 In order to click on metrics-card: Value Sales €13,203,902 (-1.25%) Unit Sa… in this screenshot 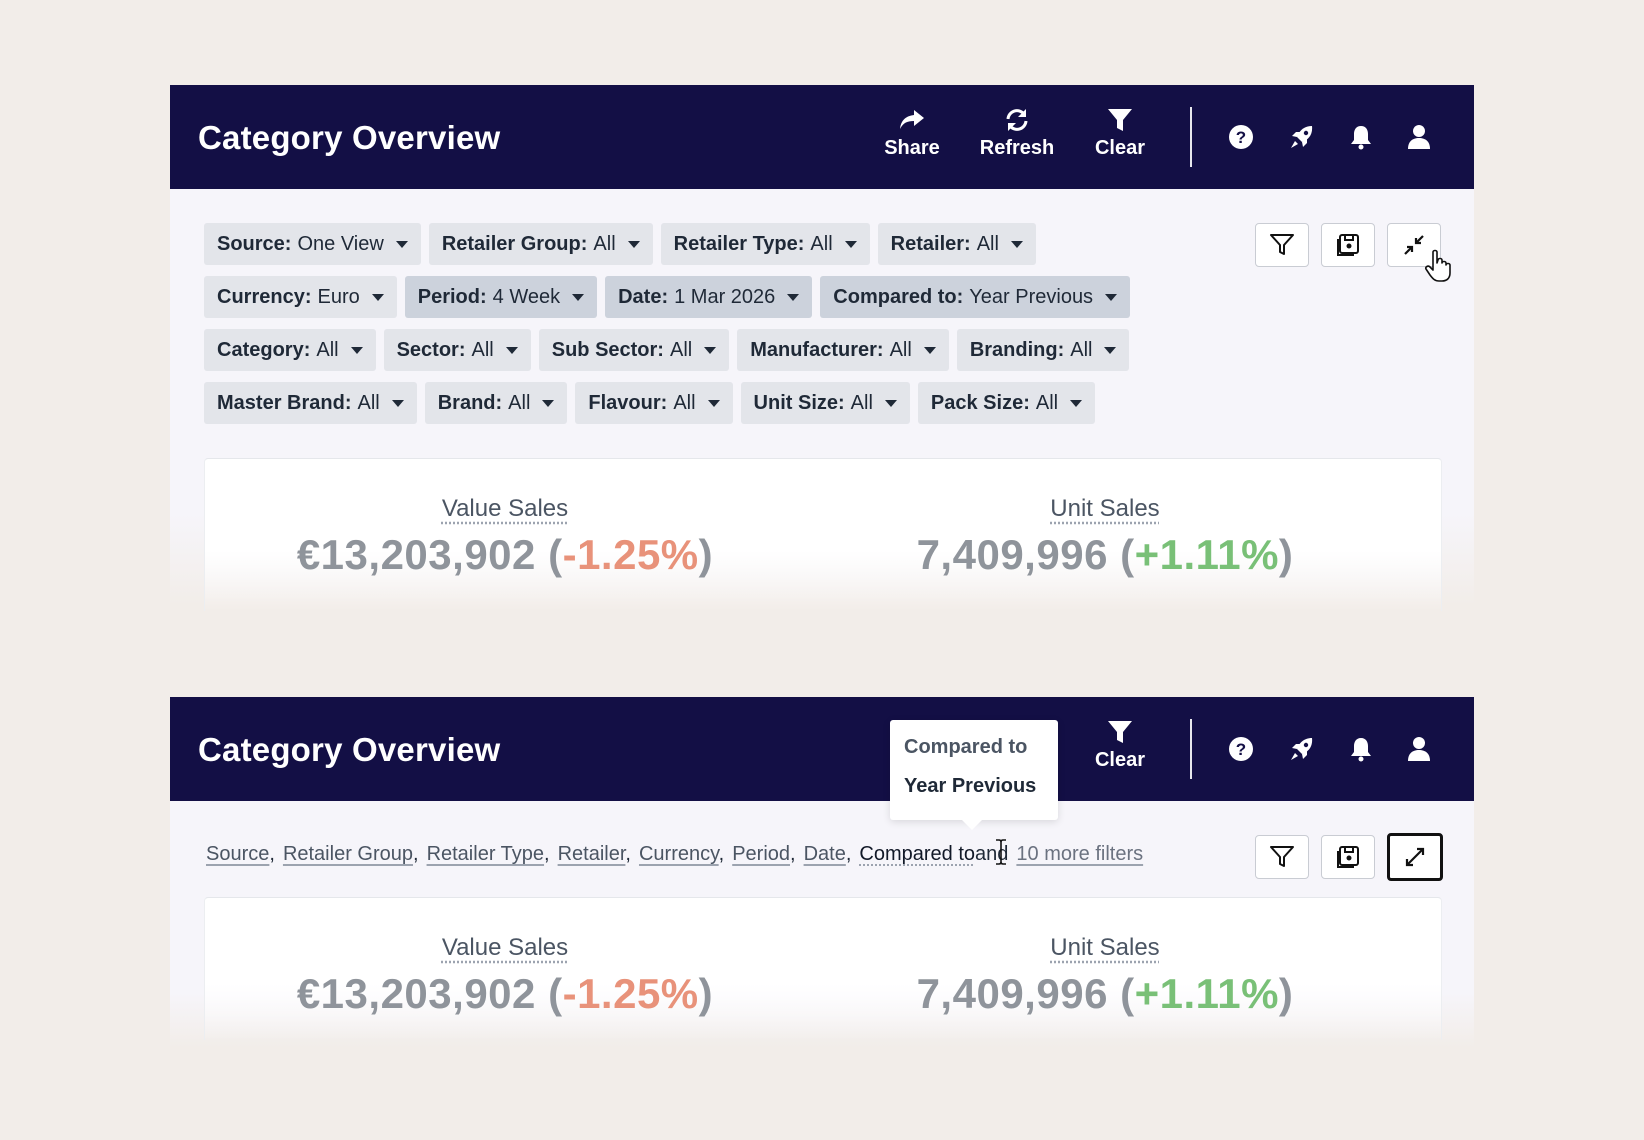, I will do `click(823, 968)`.